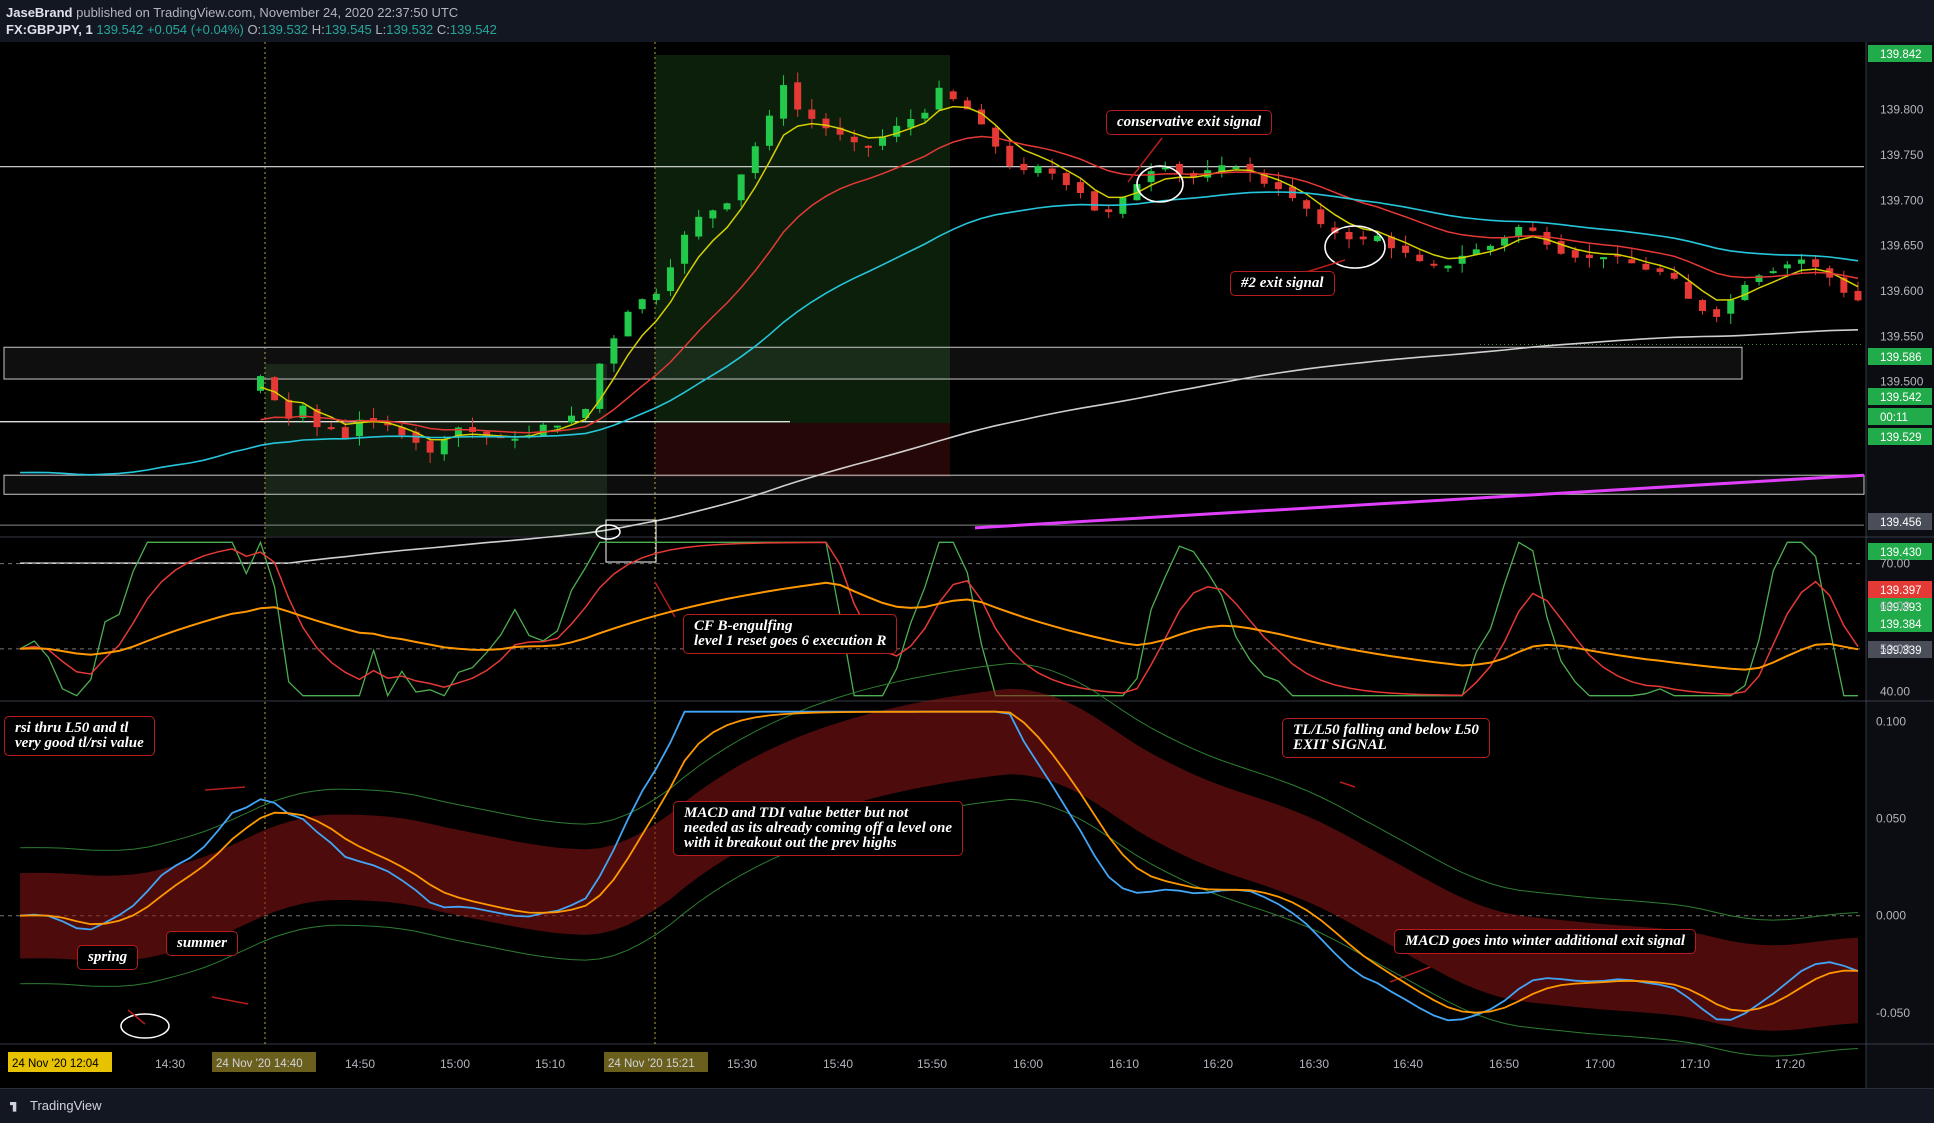 The width and height of the screenshot is (1934, 1123). Describe the element at coordinates (1891, 916) in the screenshot. I see `macd-axis-tick: 0.000` at that location.